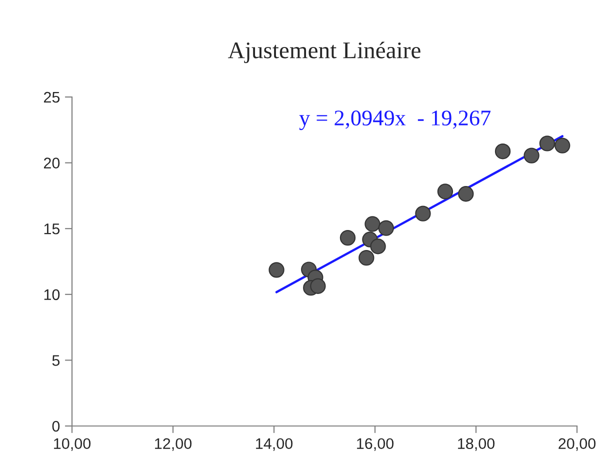 The height and width of the screenshot is (474, 609). Describe the element at coordinates (476, 444) in the screenshot. I see `x-tick-label: 18,00` at that location.